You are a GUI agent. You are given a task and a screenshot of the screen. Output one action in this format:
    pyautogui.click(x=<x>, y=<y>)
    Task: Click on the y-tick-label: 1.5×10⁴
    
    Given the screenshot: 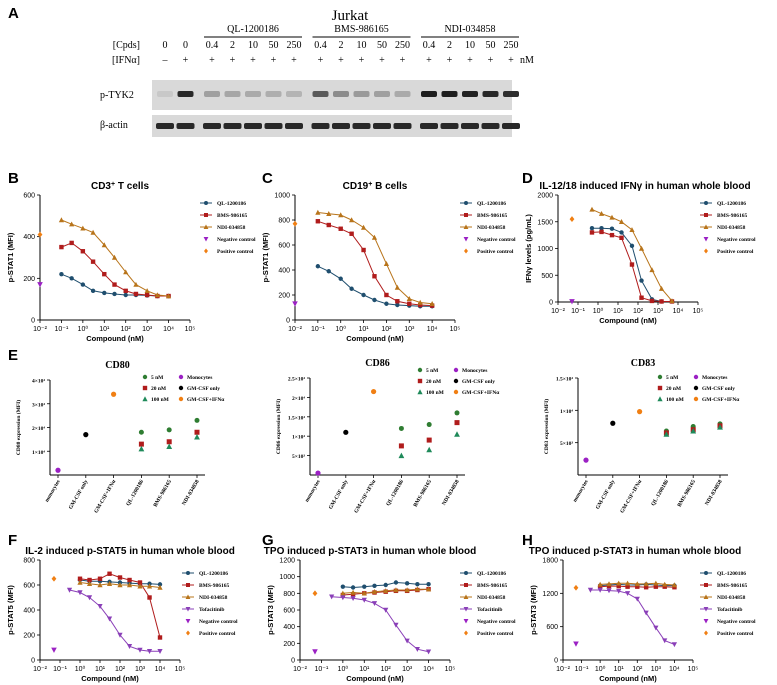 What is the action you would take?
    pyautogui.click(x=297, y=418)
    